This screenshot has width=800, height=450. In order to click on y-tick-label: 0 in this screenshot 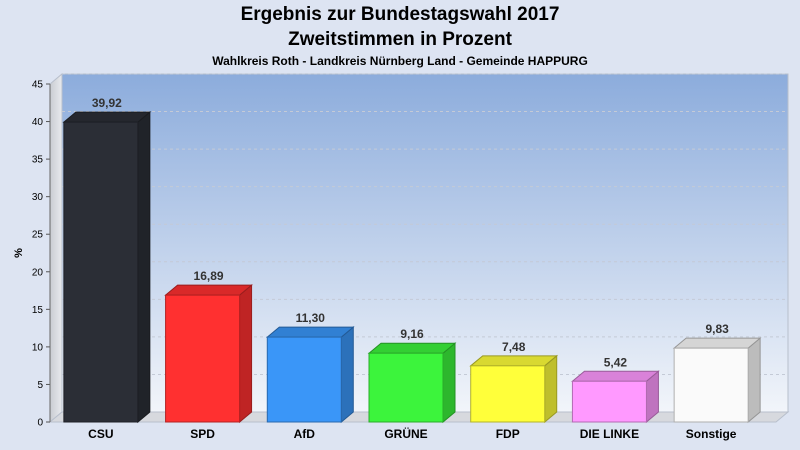, I will do `click(40, 423)`.